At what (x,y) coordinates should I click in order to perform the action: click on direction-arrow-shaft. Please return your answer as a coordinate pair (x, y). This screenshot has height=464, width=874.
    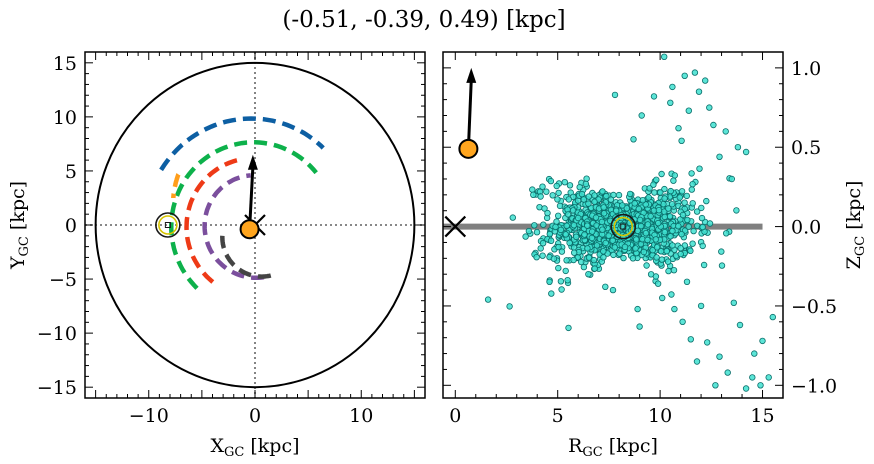
    Looking at the image, I should click on (469, 114).